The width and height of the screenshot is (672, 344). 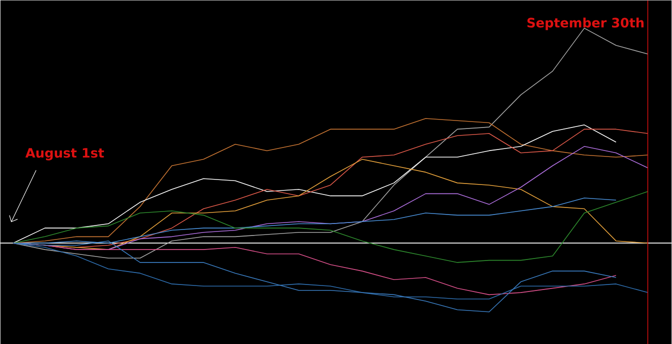 I want to click on annotation: September 30th, so click(x=585, y=23).